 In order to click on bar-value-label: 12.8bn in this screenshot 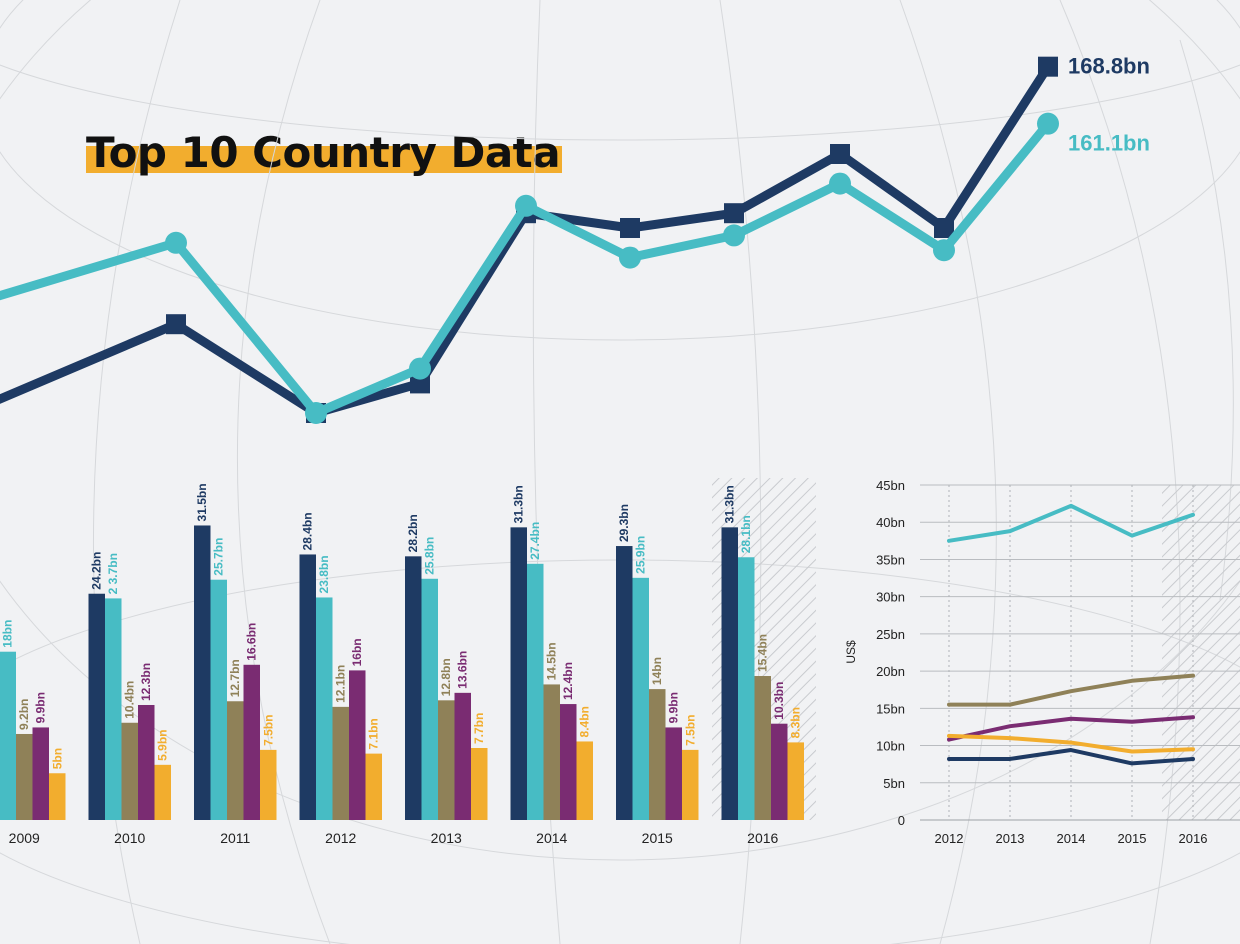, I will do `click(446, 677)`.